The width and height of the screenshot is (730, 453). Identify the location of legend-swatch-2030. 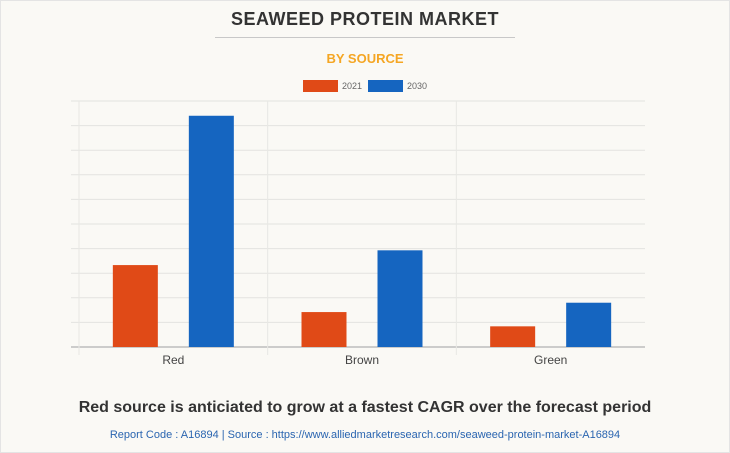
(385, 86).